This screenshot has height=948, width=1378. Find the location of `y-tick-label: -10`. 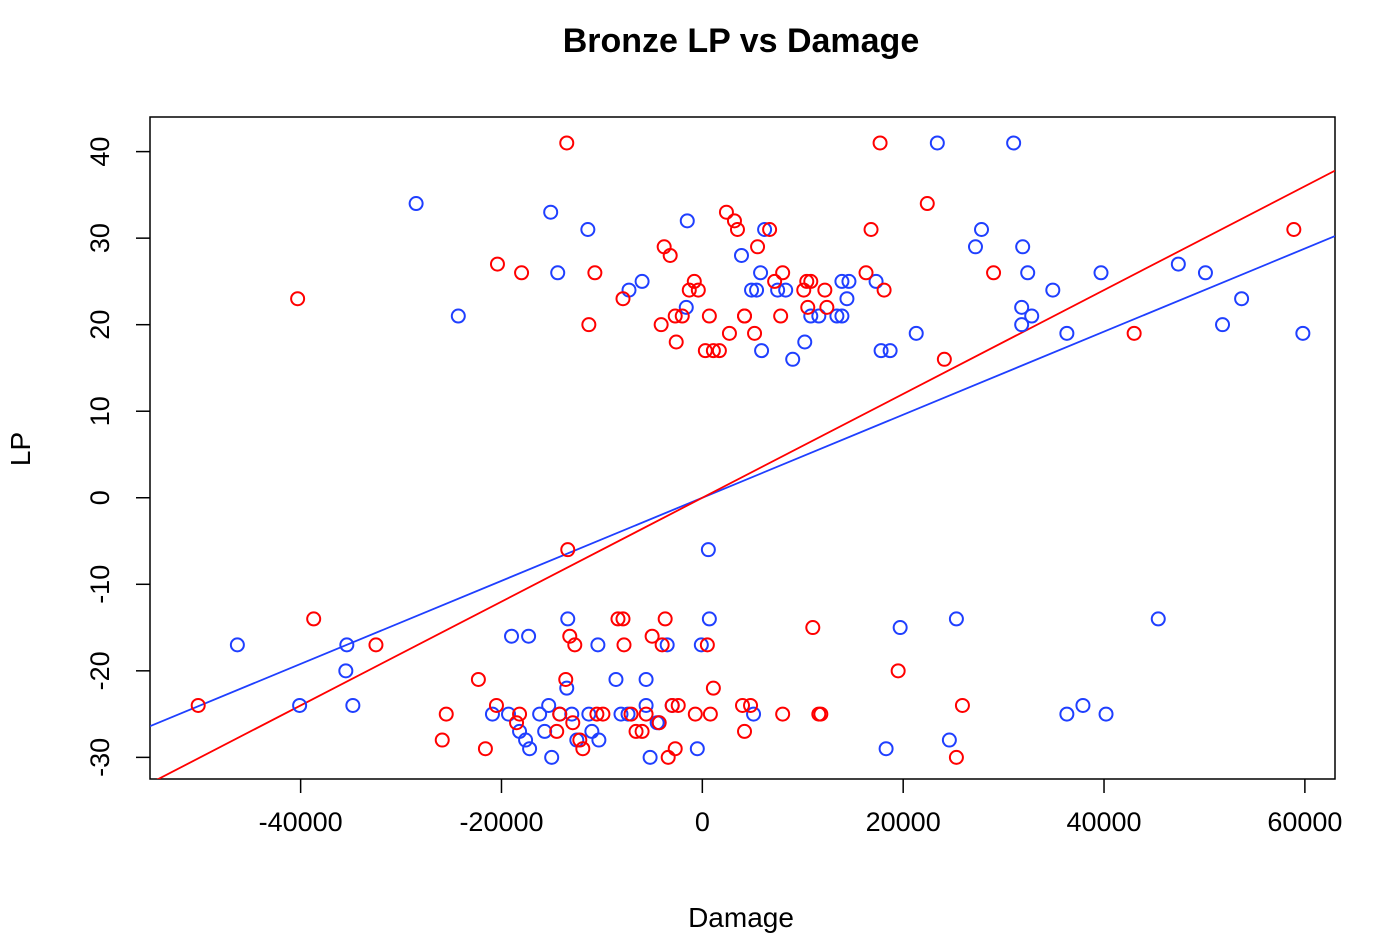

y-tick-label: -10 is located at coordinates (100, 584).